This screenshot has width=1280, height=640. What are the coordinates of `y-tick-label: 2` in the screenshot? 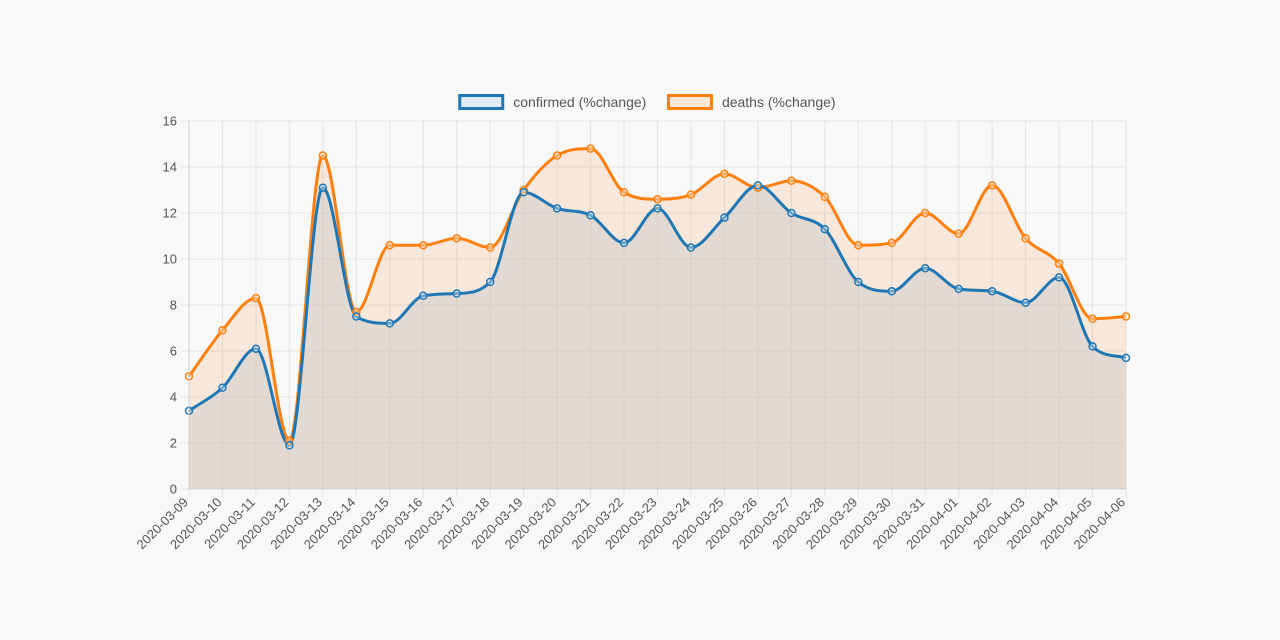 It's located at (173, 443).